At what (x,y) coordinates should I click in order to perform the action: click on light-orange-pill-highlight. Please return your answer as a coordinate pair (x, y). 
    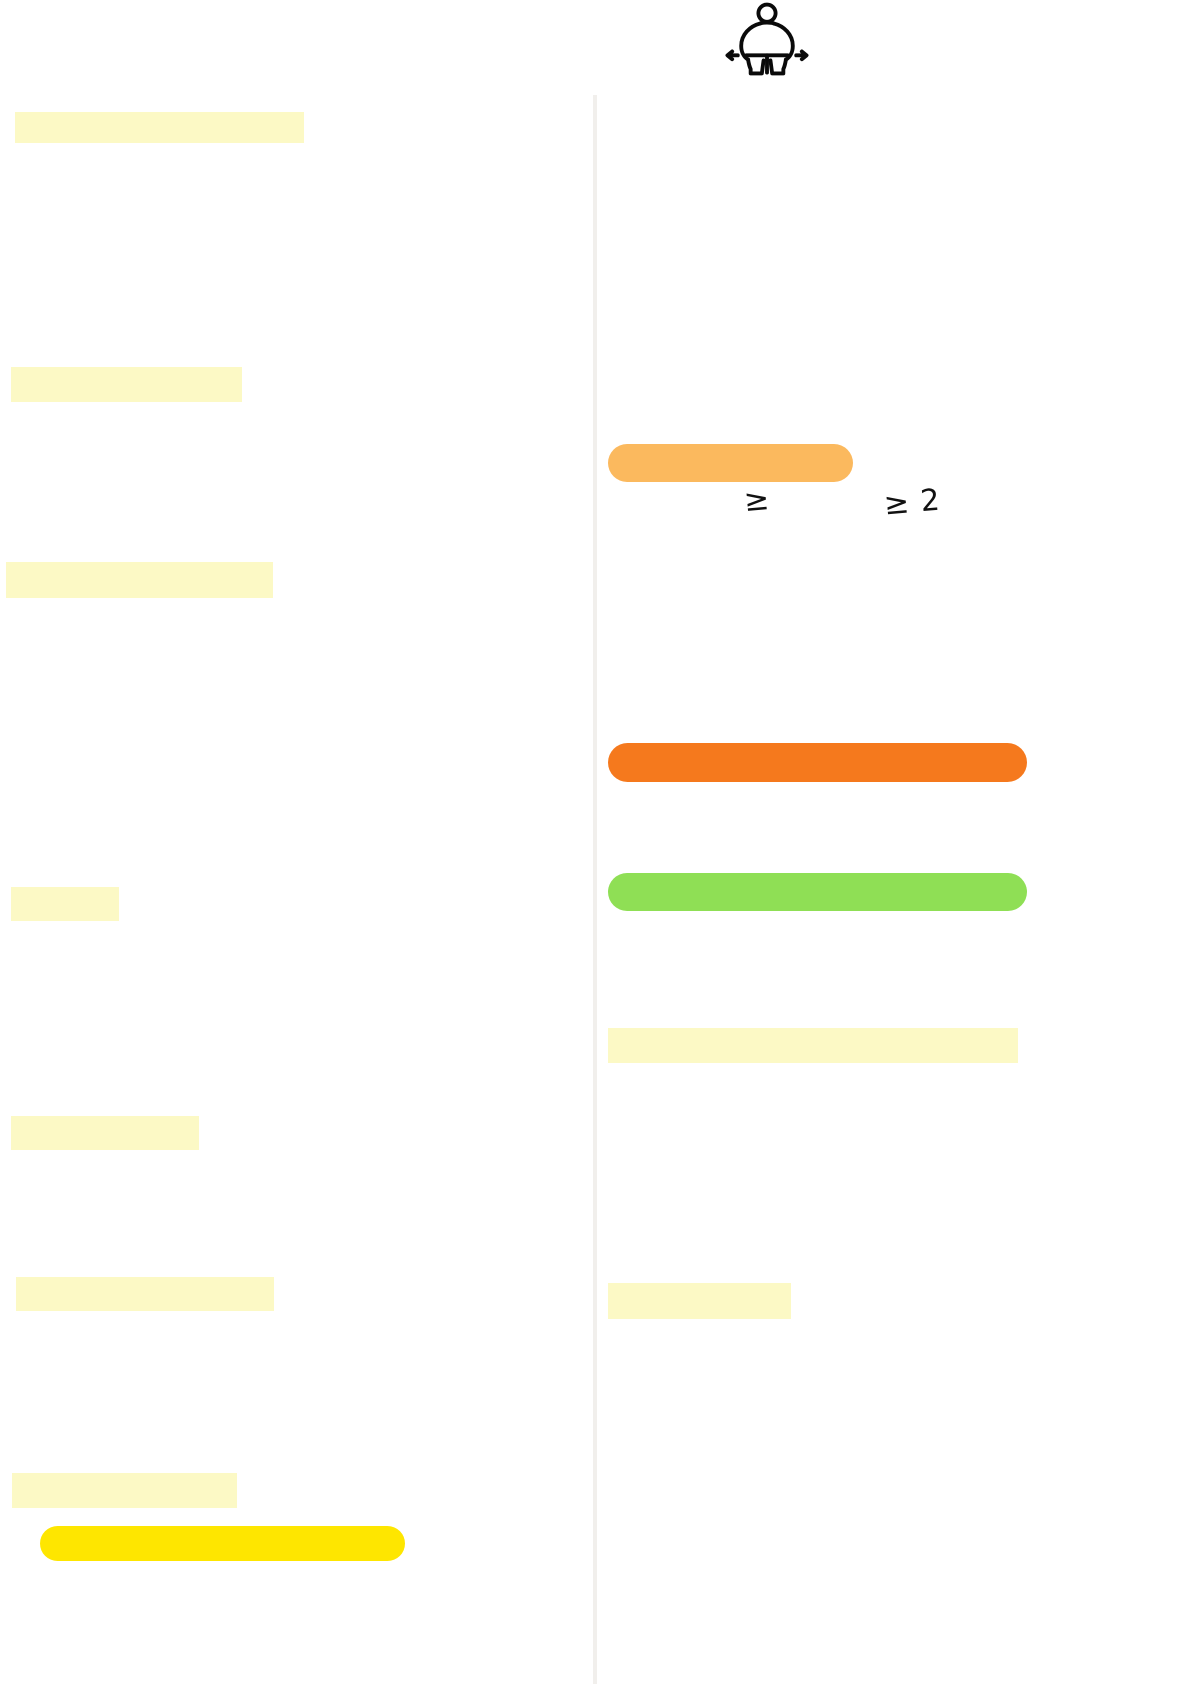
    Looking at the image, I should click on (730, 463).